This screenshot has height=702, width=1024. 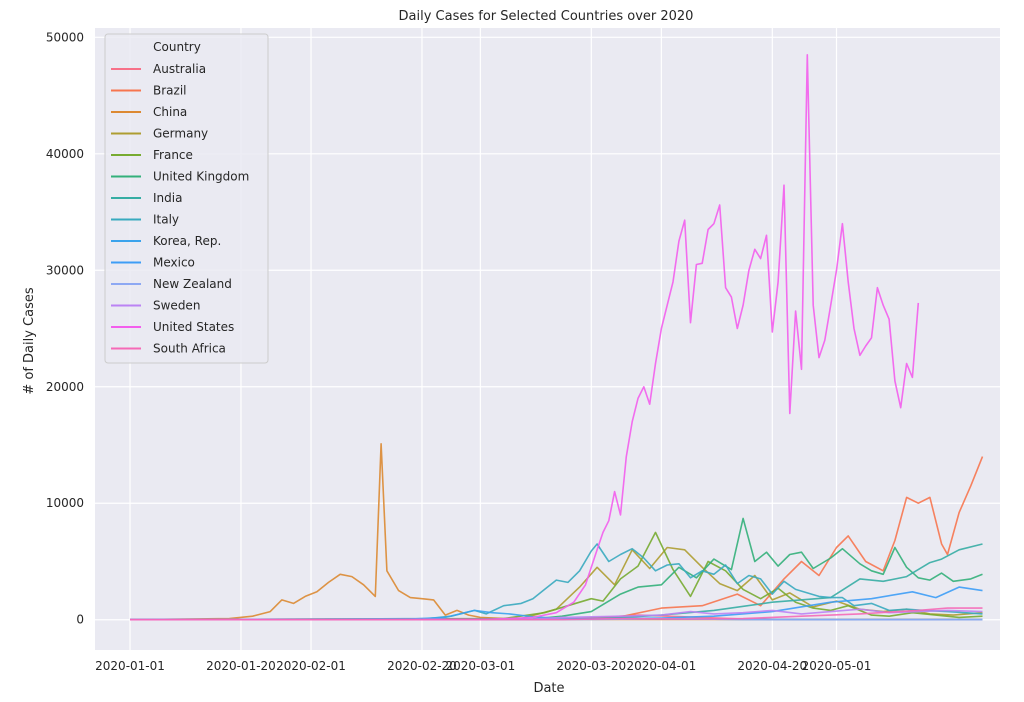 What do you see at coordinates (591, 666) in the screenshot?
I see `x-tick-label: 2020-03-20` at bounding box center [591, 666].